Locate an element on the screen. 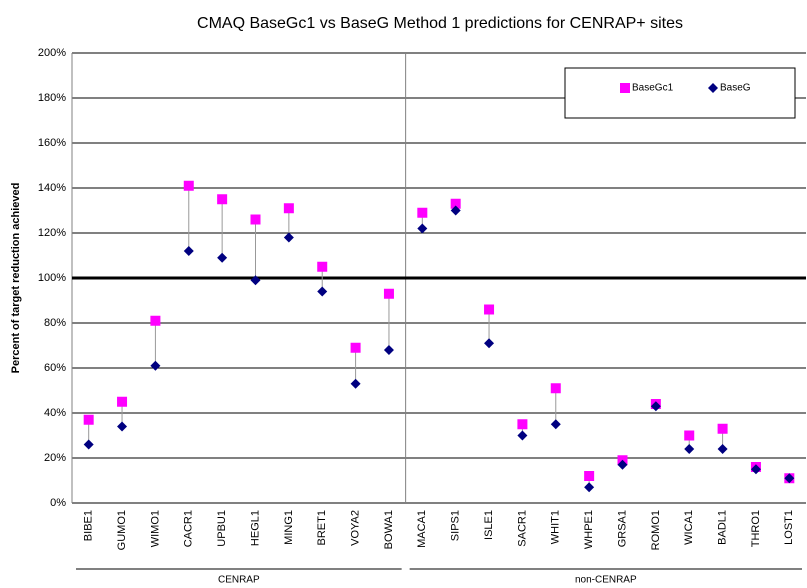 Image resolution: width=807 pixels, height=588 pixels. x-tick-label: SIPS1 is located at coordinates (456, 525).